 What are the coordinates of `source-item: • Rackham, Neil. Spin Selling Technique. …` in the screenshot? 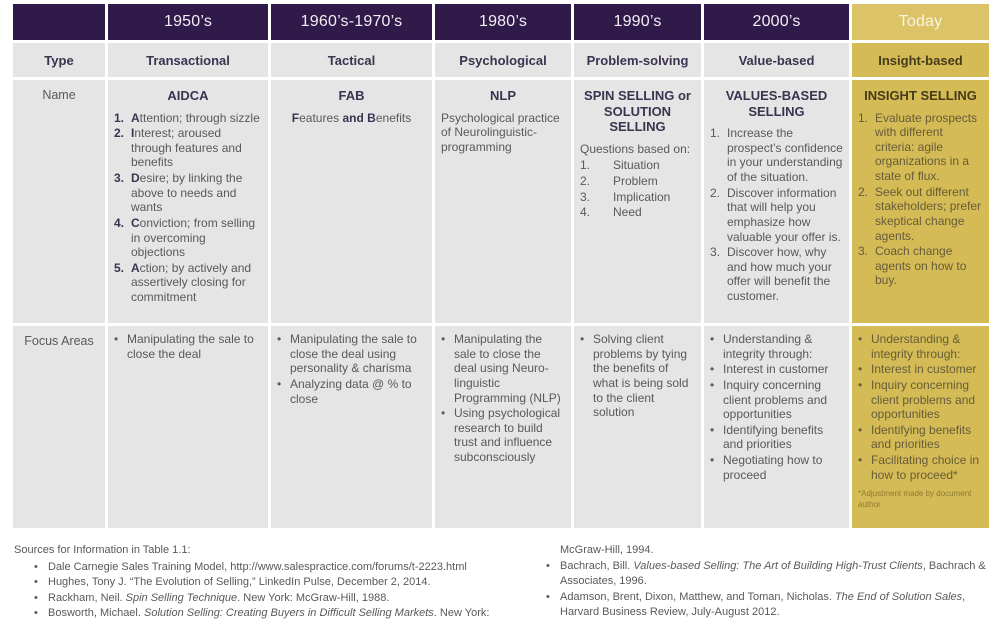 It's located at (265, 599).